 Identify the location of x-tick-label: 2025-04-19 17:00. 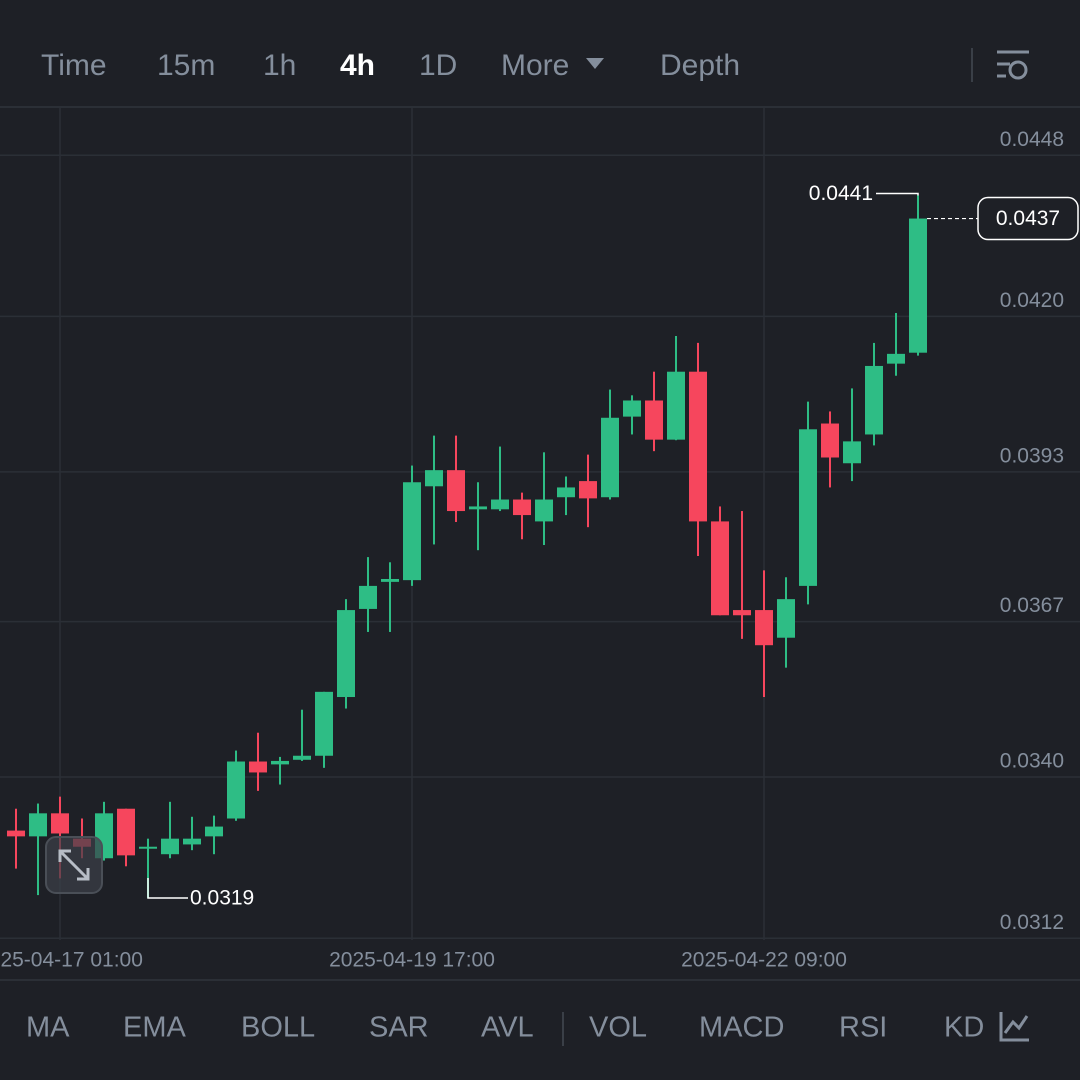
(412, 960).